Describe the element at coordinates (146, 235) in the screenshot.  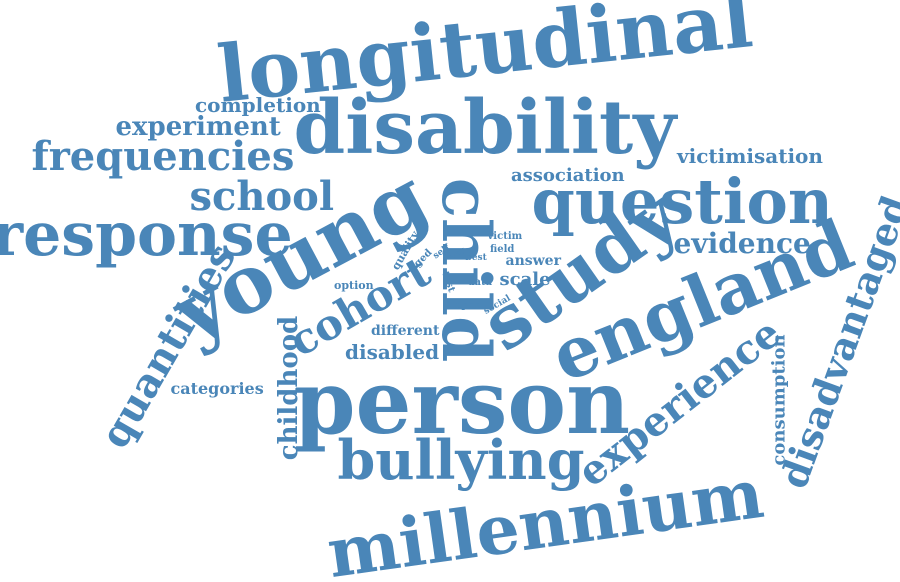
I see `word-response: response` at that location.